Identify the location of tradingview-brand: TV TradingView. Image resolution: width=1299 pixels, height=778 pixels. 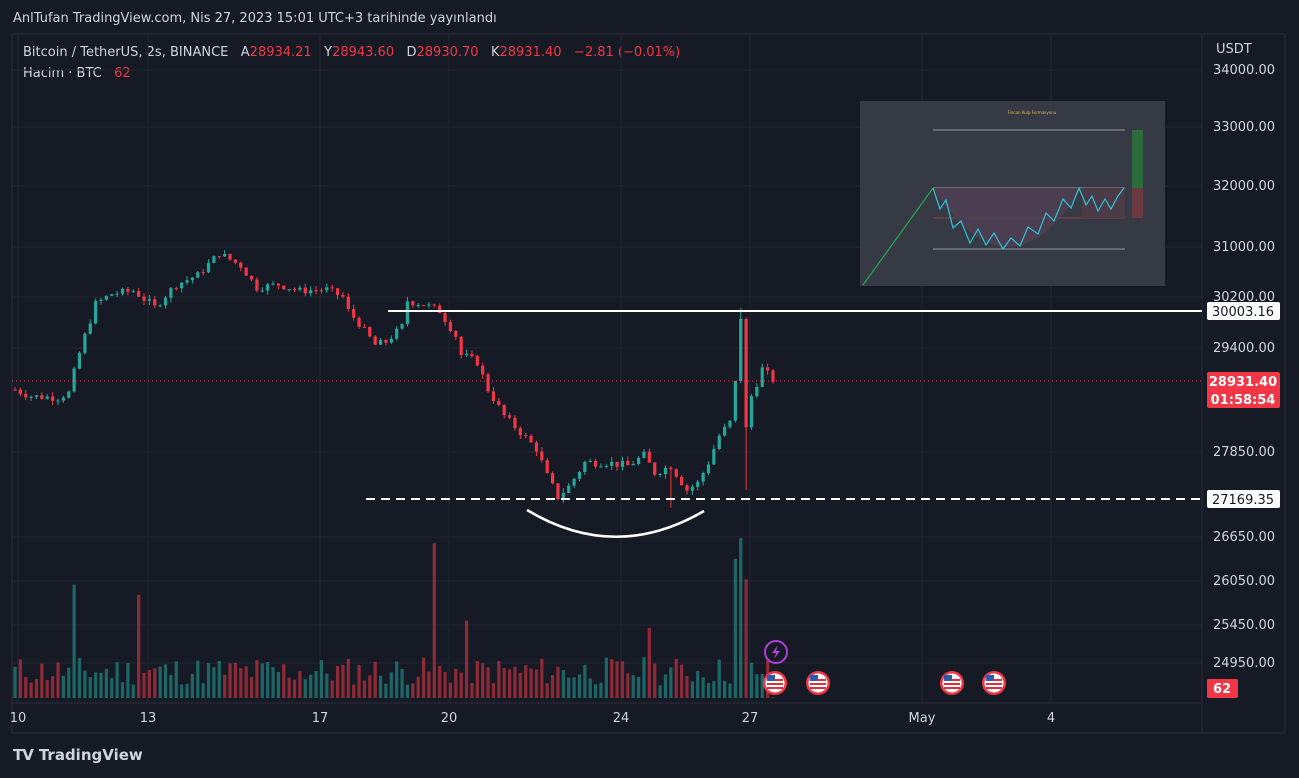
(78, 755).